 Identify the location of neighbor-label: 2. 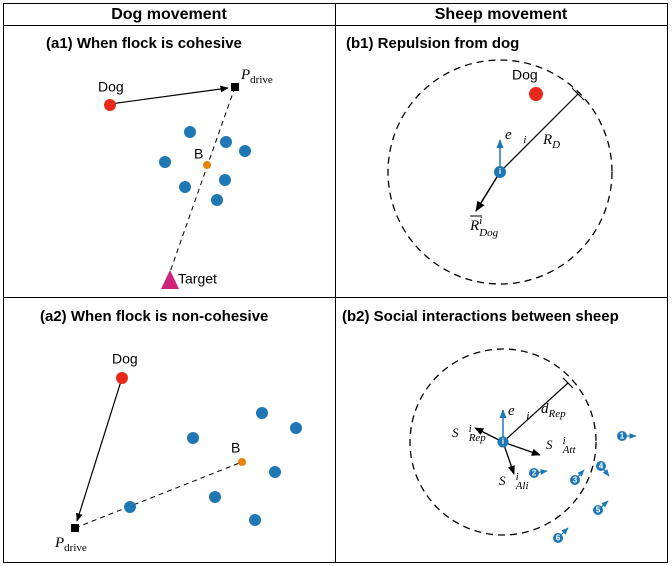
(534, 473).